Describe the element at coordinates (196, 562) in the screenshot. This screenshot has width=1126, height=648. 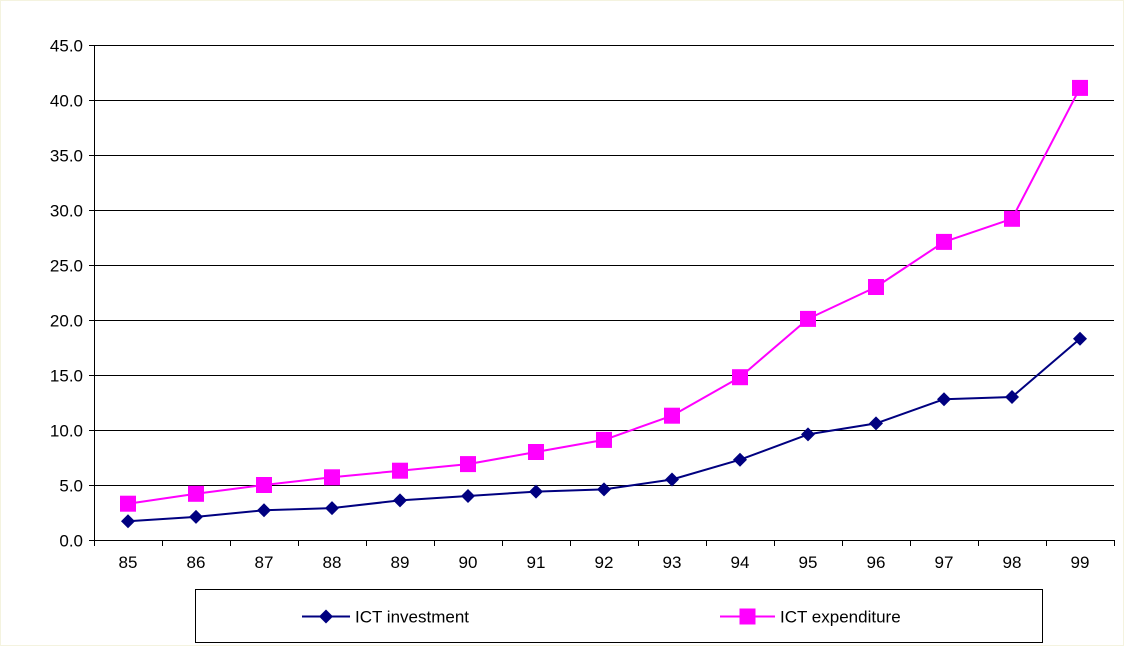
I see `x-tick-label: 86` at that location.